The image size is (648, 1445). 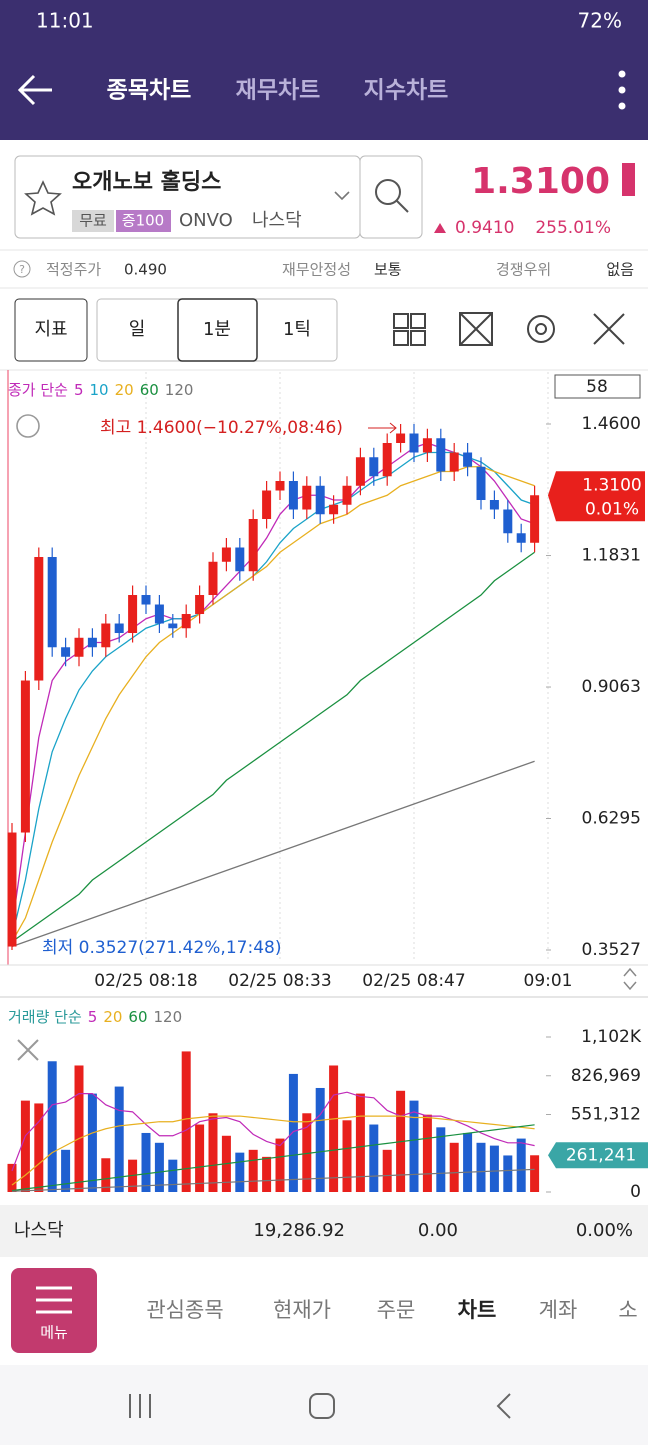 I want to click on up-arrow, so click(x=440, y=228).